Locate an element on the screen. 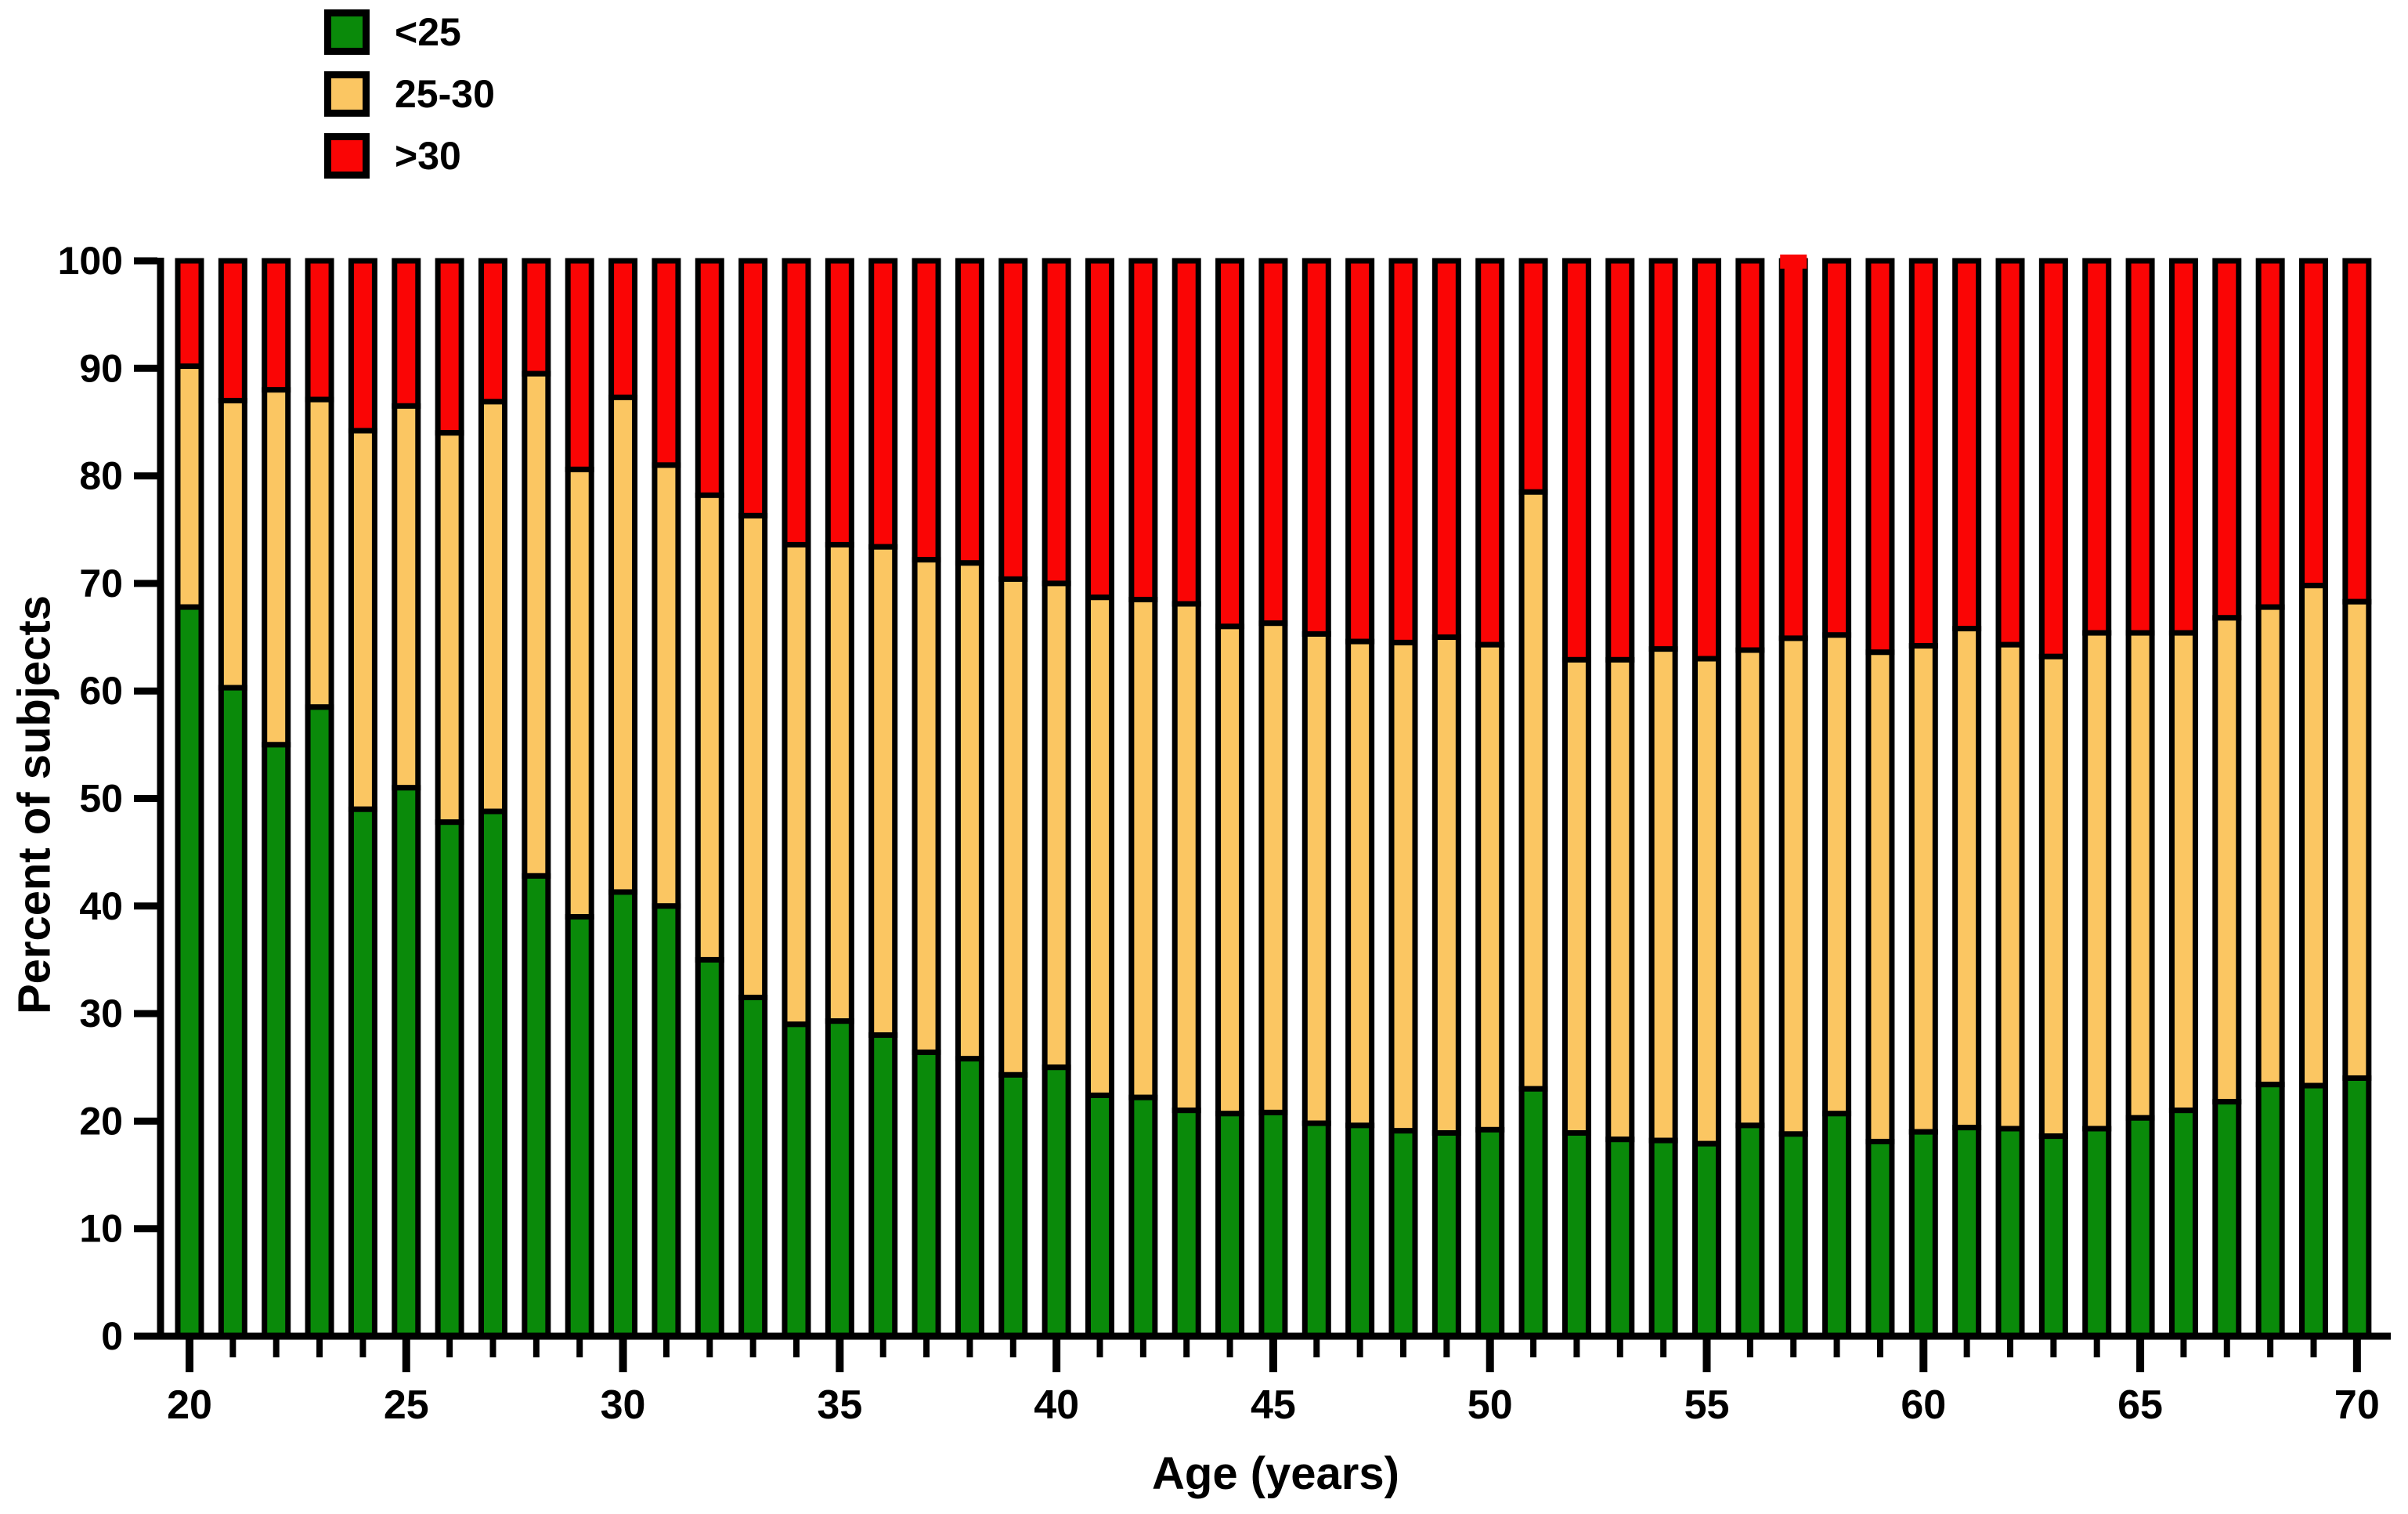 The image size is (2408, 1514). y-axis-tick-label: 10 is located at coordinates (101, 1229).